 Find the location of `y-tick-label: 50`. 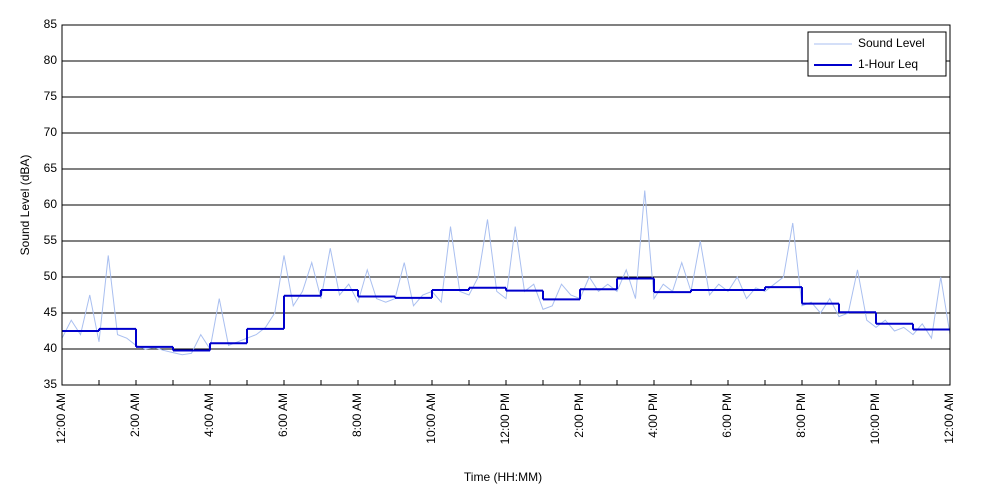

y-tick-label: 50 is located at coordinates (51, 276).